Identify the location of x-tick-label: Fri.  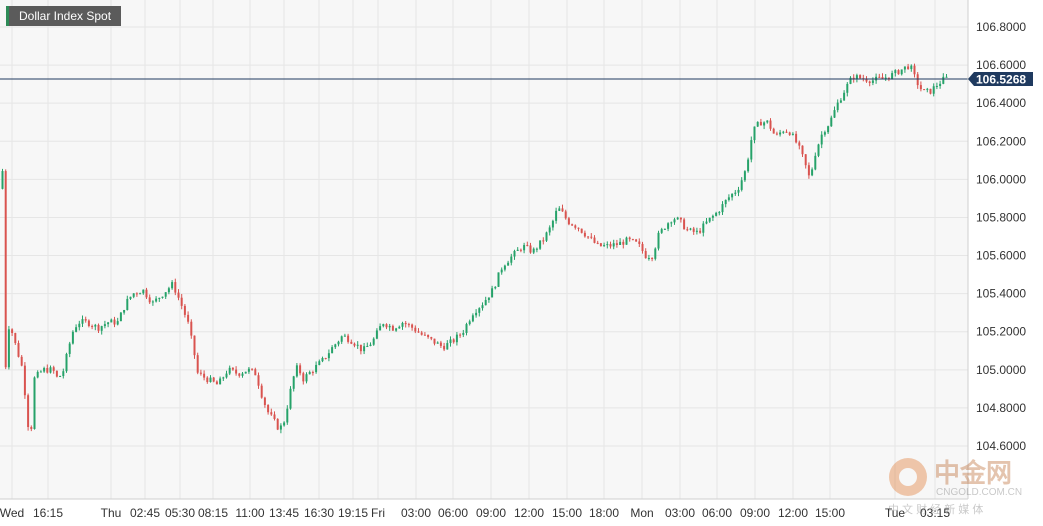
(378, 513).